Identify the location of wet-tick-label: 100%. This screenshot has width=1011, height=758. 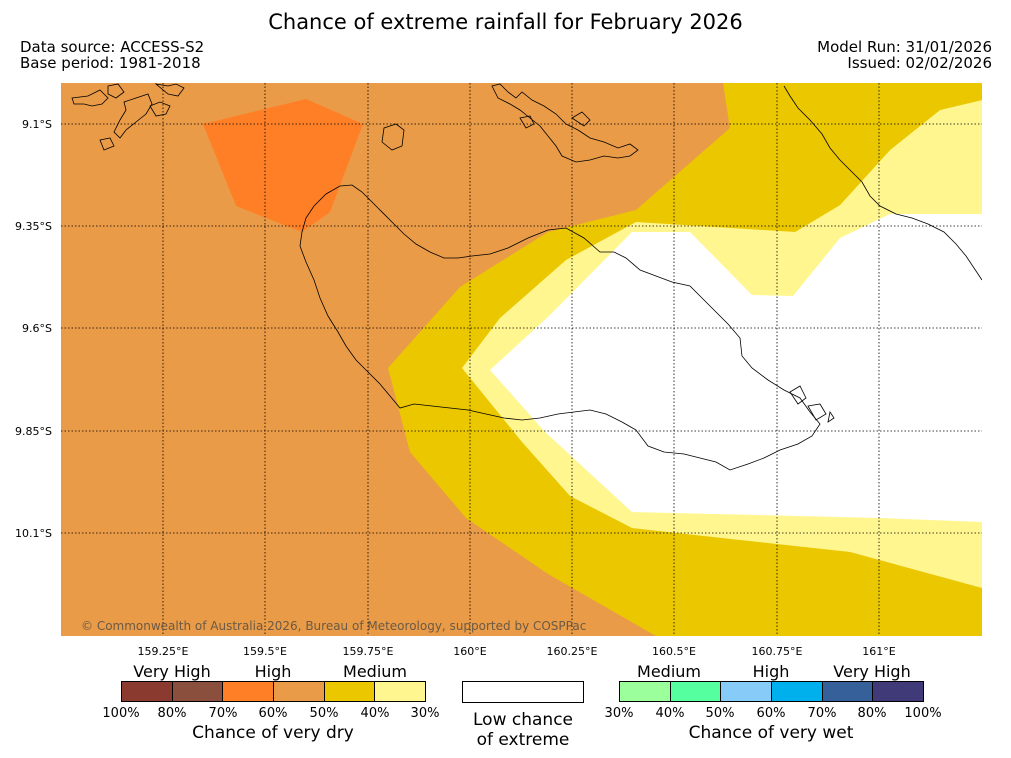
(923, 713).